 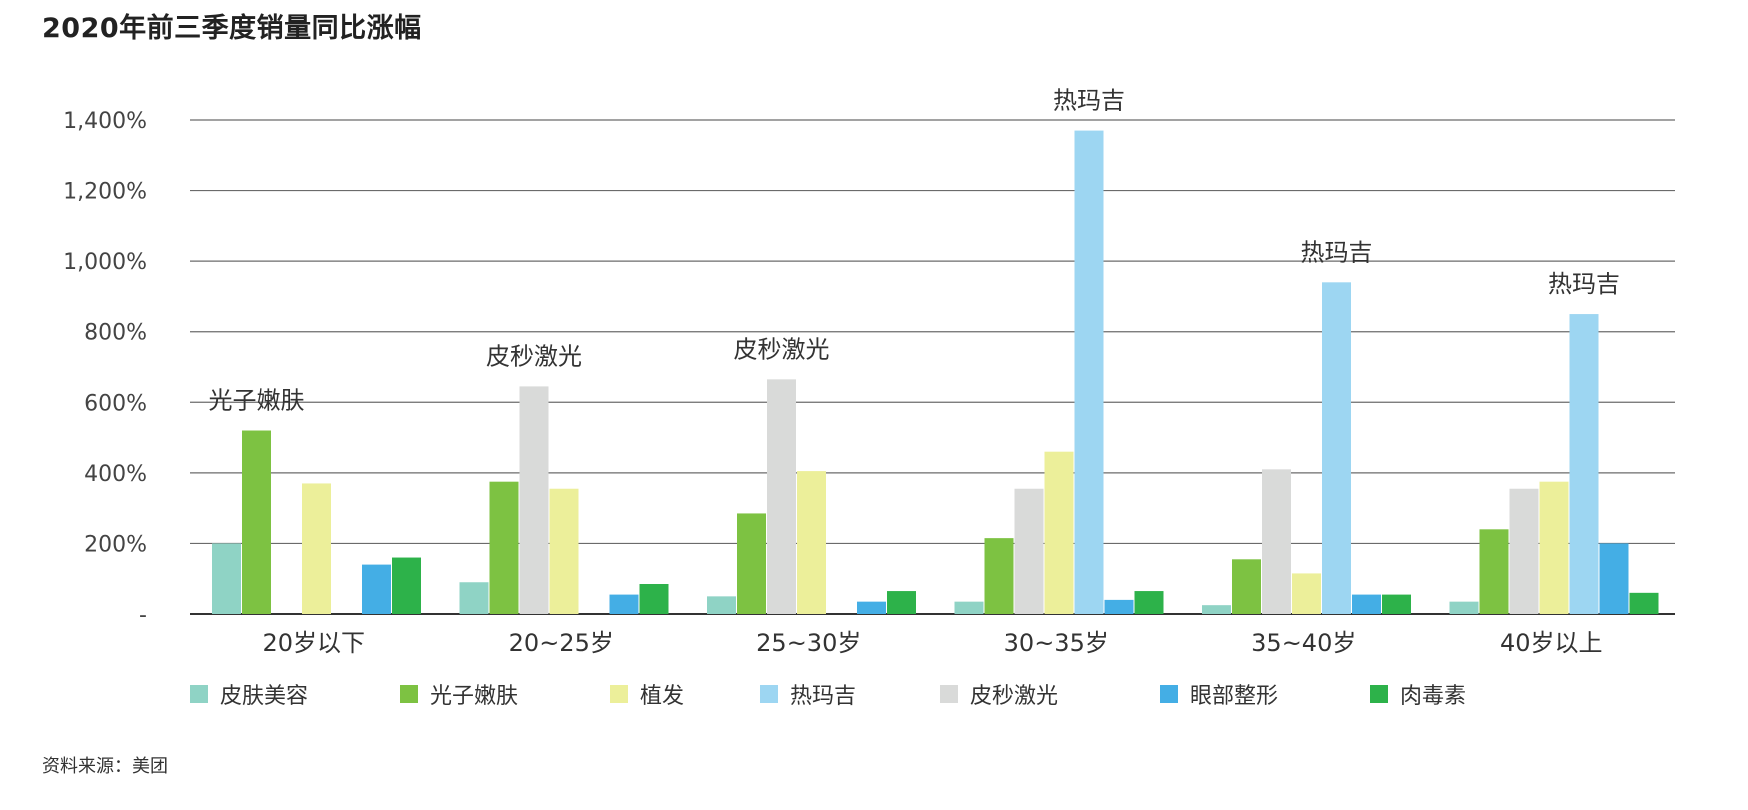 What do you see at coordinates (115, 544) in the screenshot?
I see `y-tick-label: 200%` at bounding box center [115, 544].